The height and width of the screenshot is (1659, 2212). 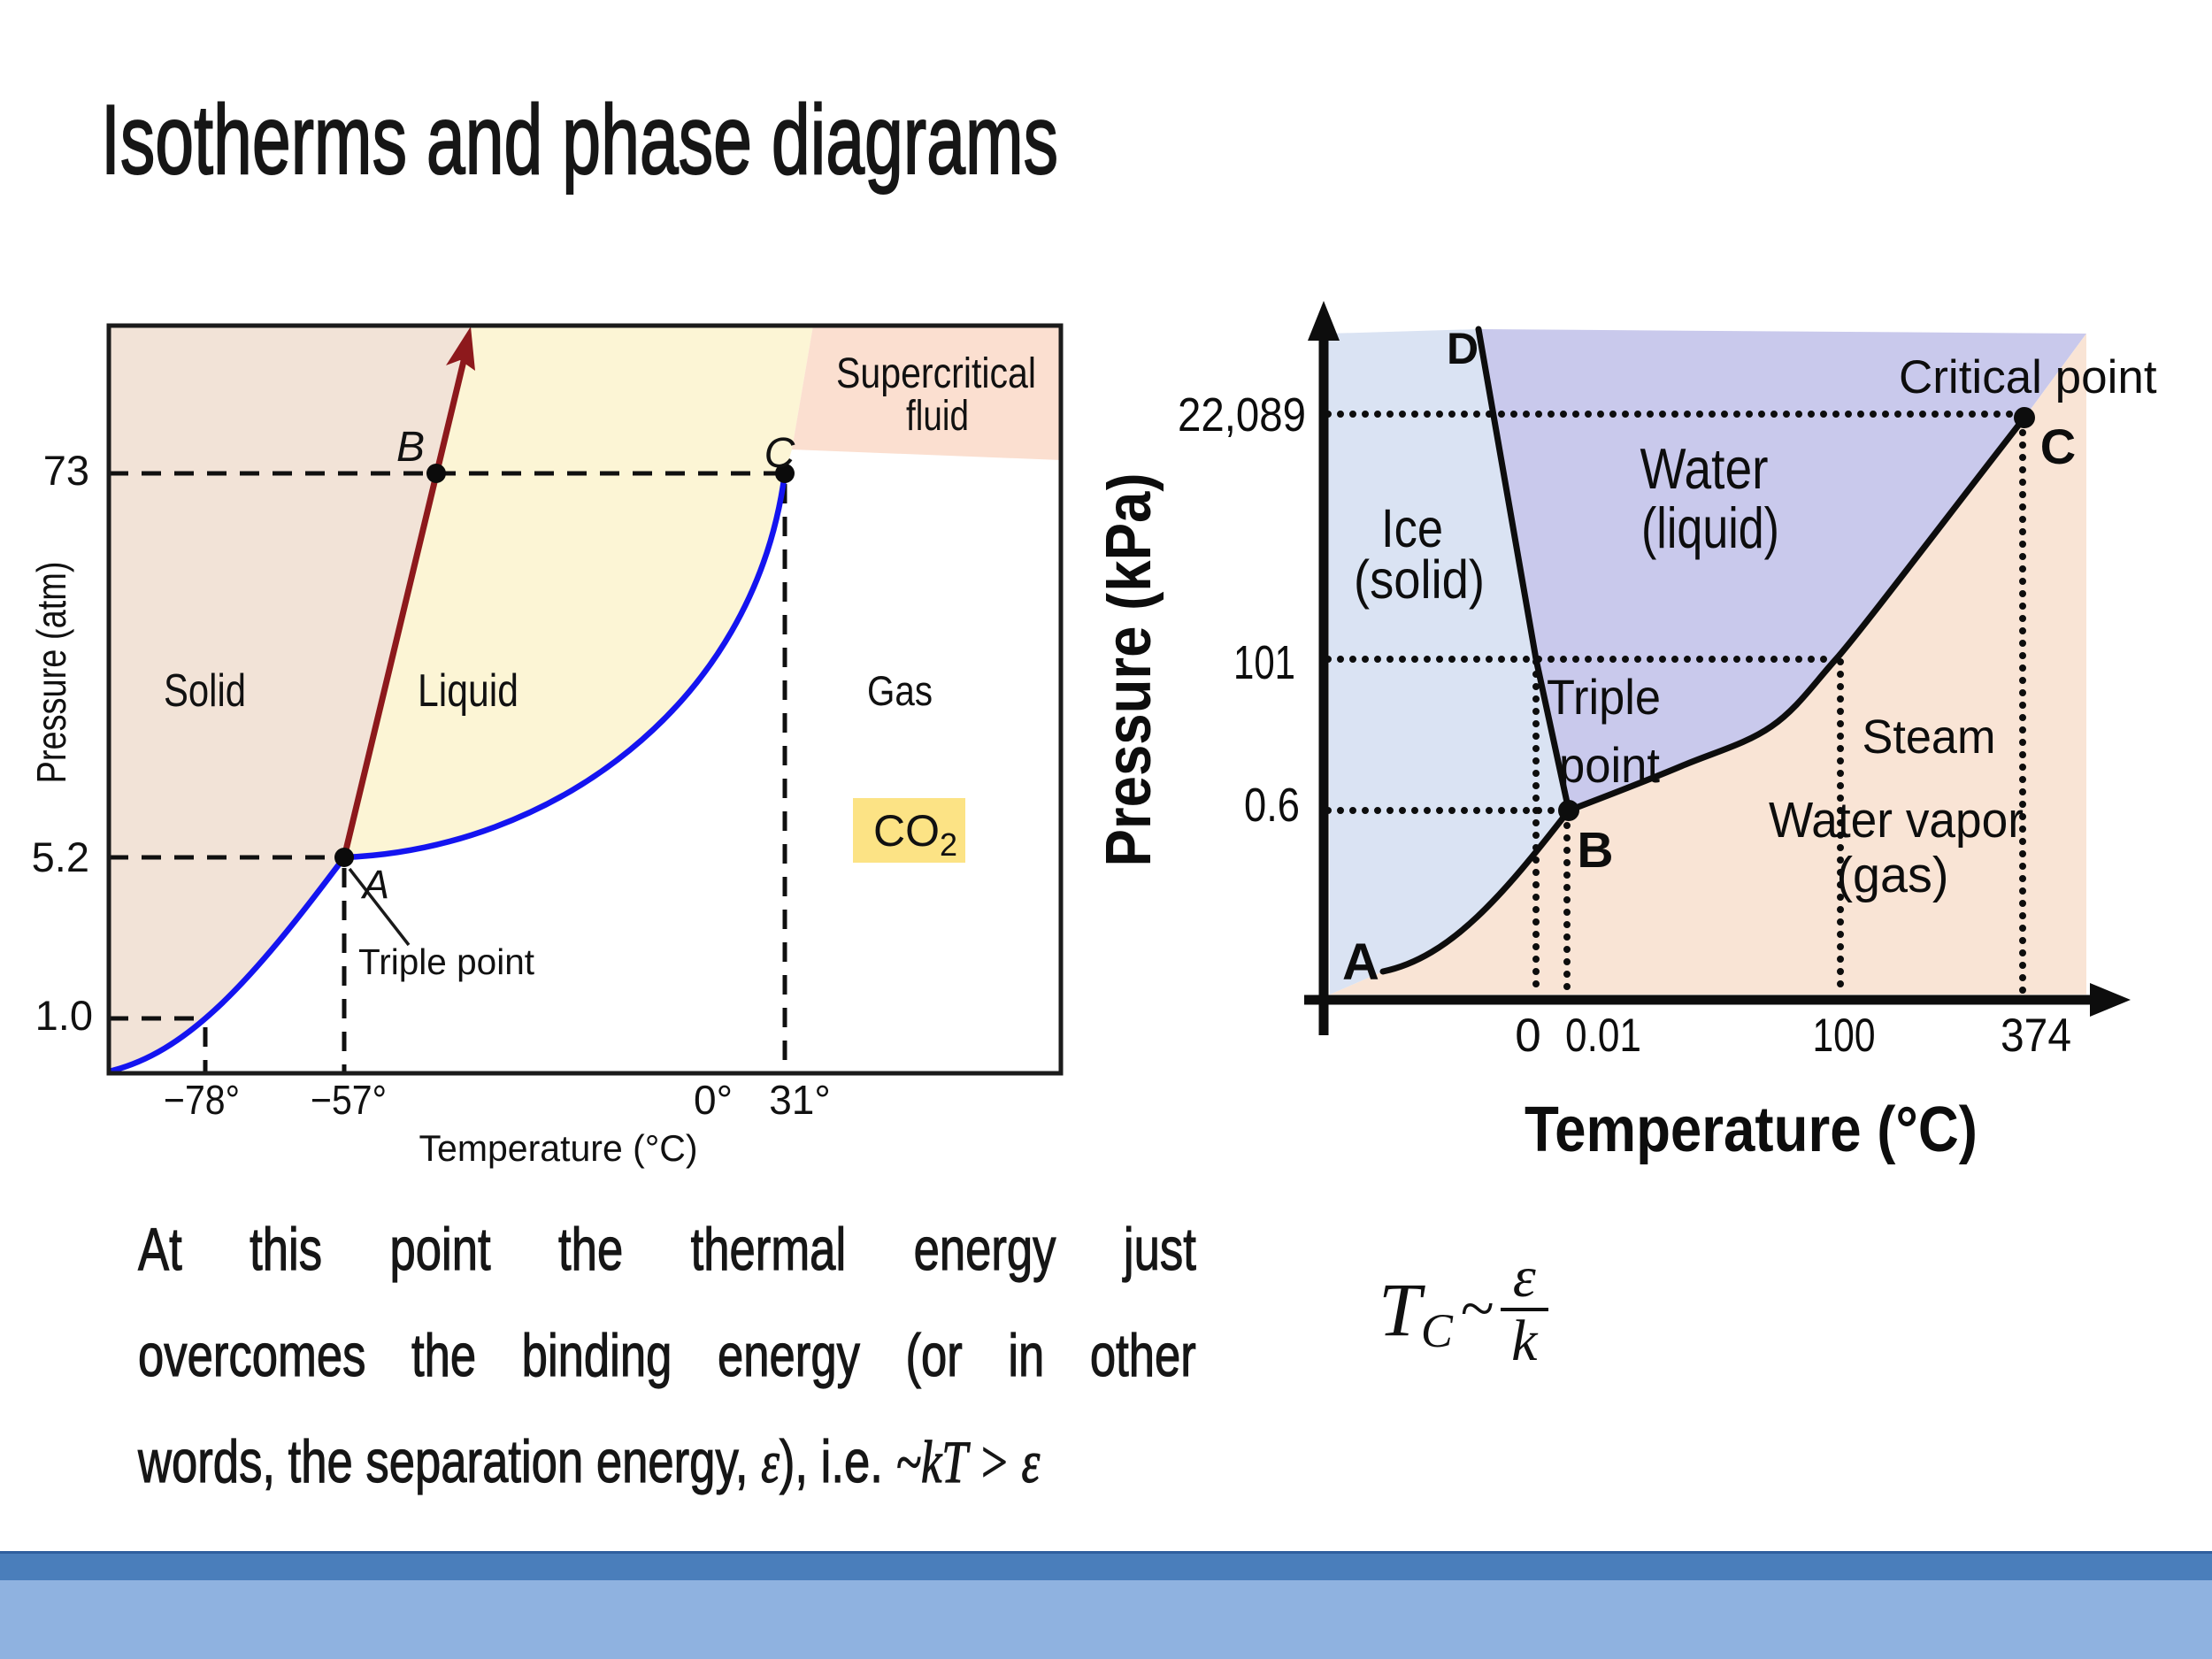 What do you see at coordinates (1412, 528) in the screenshot?
I see `svg-text: Ice` at bounding box center [1412, 528].